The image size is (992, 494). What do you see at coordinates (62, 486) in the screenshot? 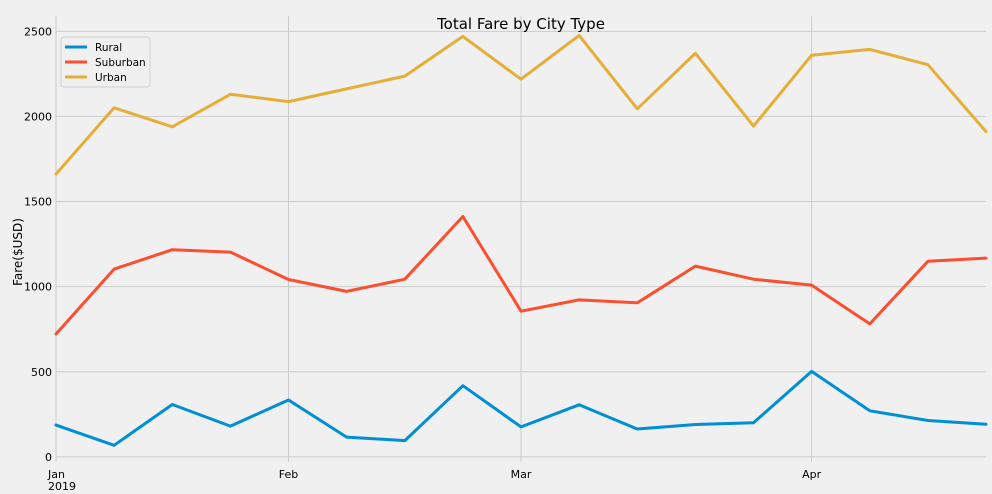
I see `x-tick-sublabel: 2019` at bounding box center [62, 486].